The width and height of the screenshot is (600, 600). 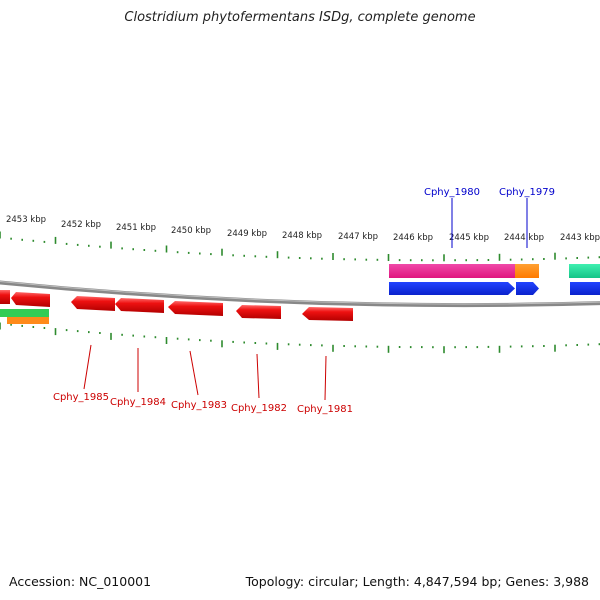 I want to click on scale-label-2449: 2449 kbp, so click(x=247, y=234).